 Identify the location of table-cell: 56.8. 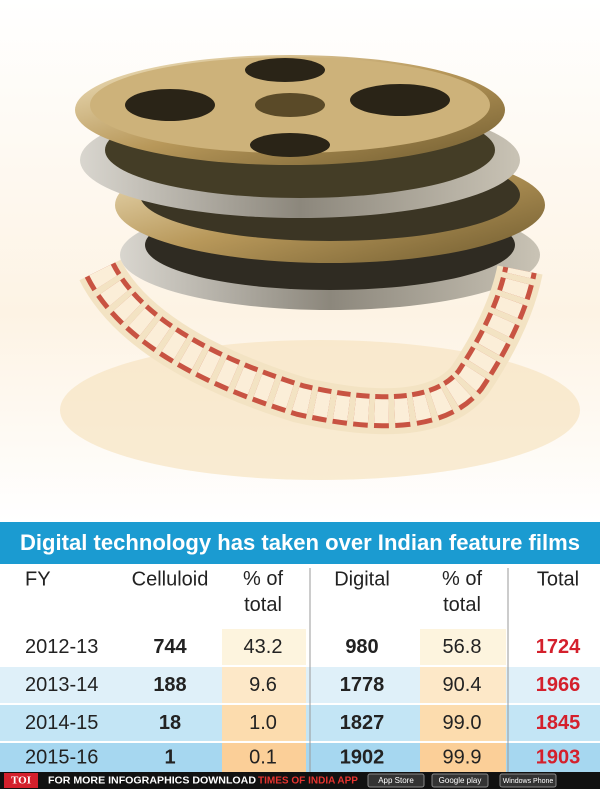
(462, 647).